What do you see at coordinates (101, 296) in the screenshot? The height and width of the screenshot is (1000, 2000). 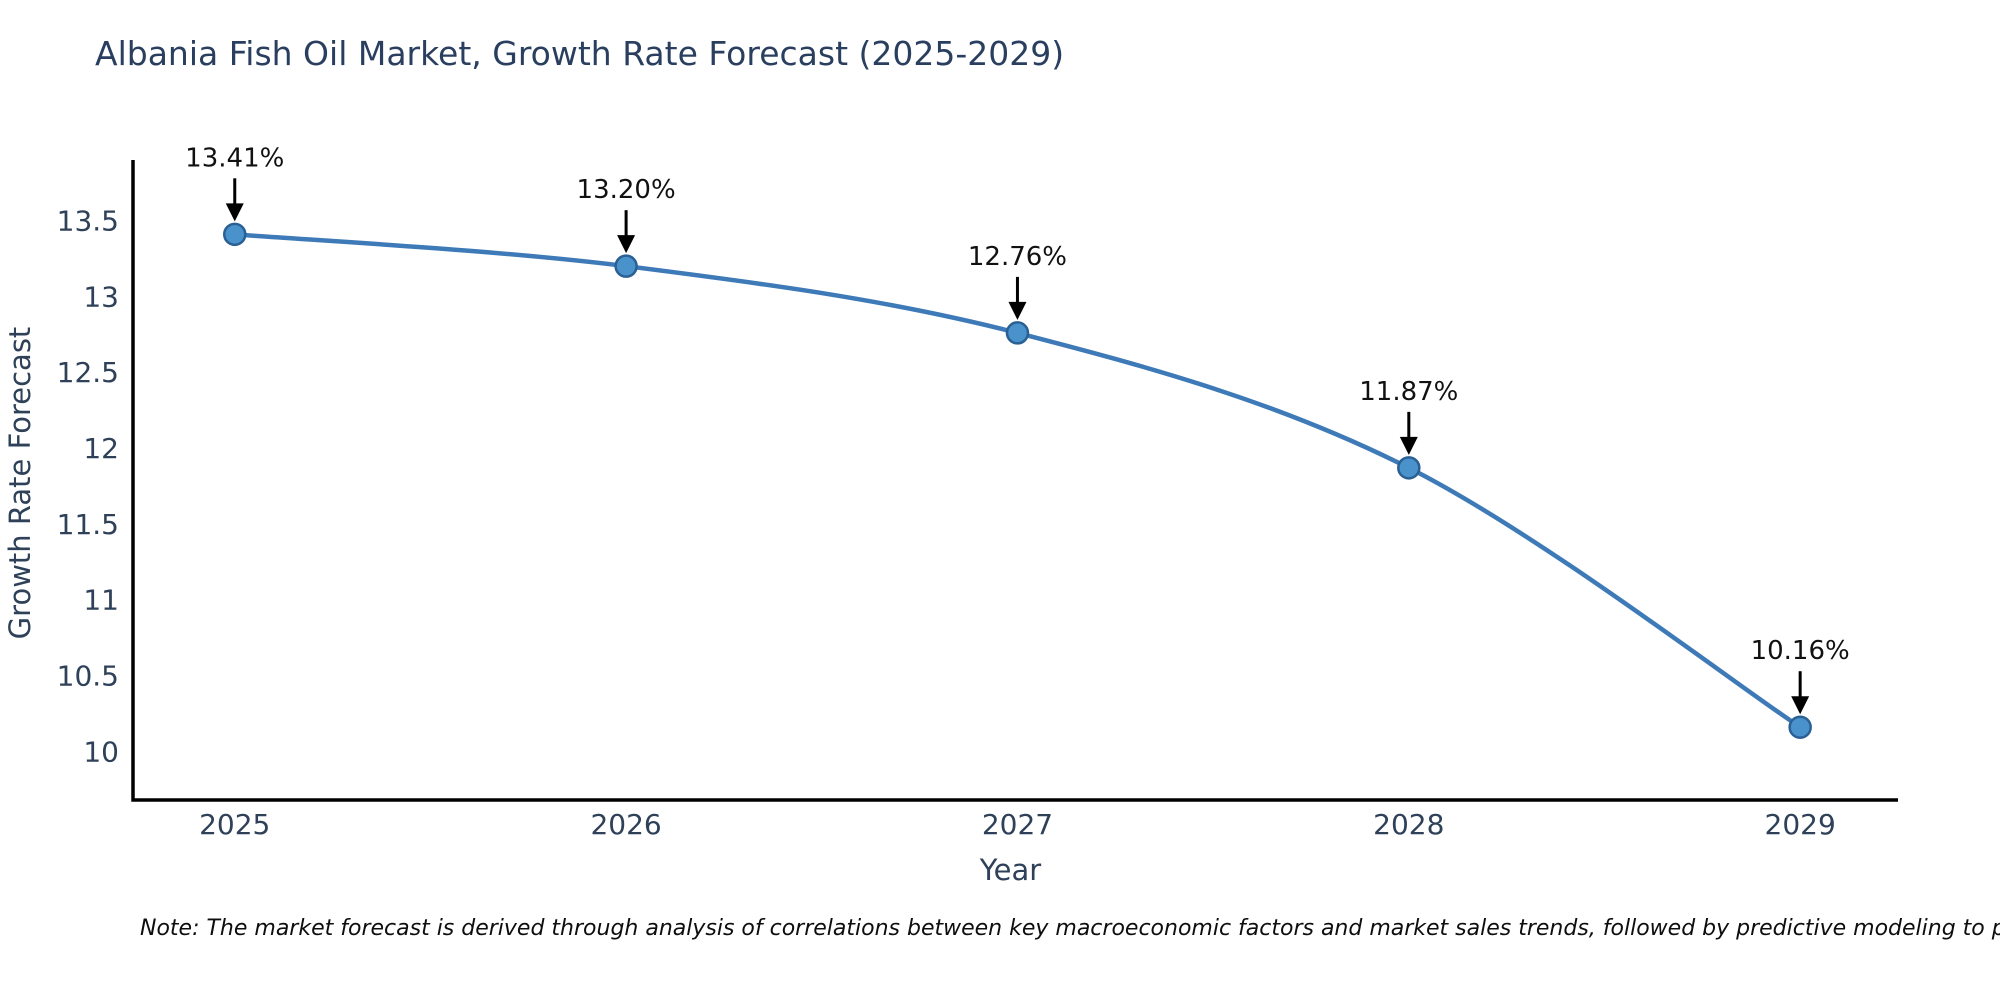 I see `y-tick-label: 13` at bounding box center [101, 296].